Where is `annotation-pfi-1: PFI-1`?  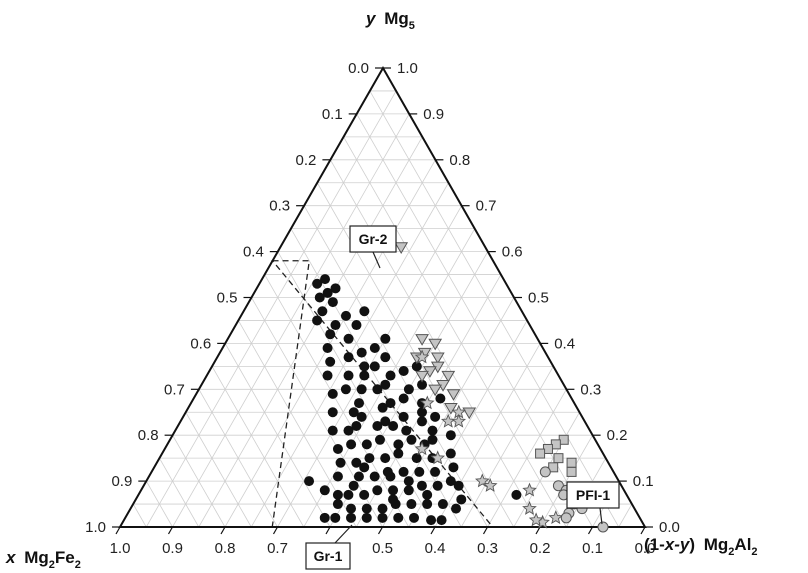
annotation-pfi-1: PFI-1 is located at coordinates (593, 503).